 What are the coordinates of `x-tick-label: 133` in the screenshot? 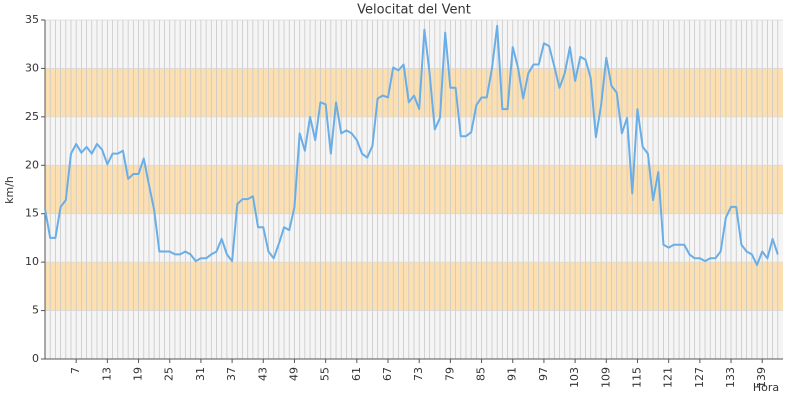 It's located at (730, 377).